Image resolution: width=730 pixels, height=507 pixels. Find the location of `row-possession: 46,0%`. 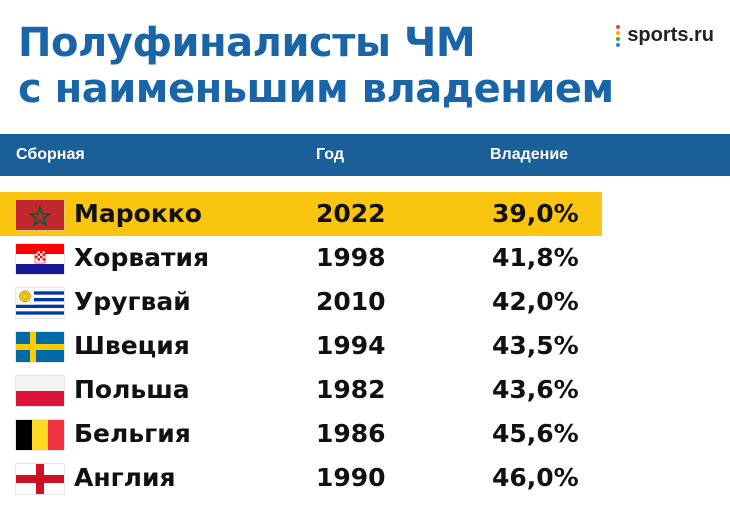

row-possession: 46,0% is located at coordinates (535, 477).